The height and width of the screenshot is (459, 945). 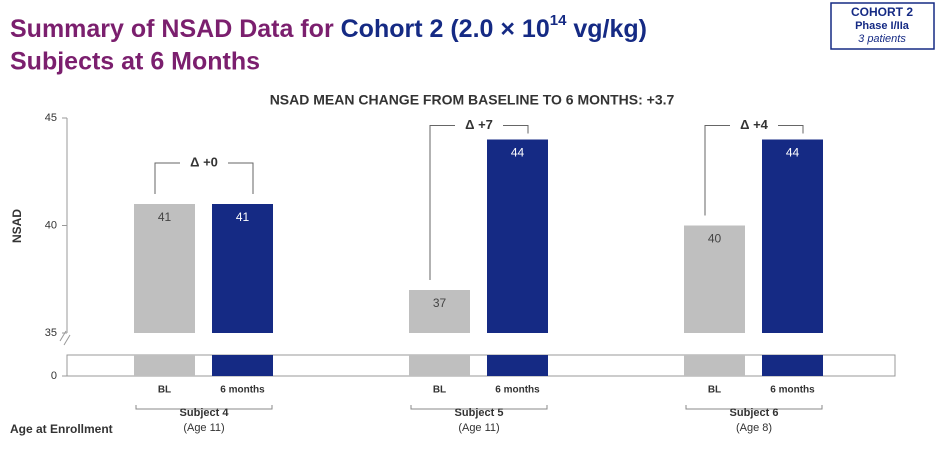 I want to click on delta-label: Δ +7, so click(x=479, y=124).